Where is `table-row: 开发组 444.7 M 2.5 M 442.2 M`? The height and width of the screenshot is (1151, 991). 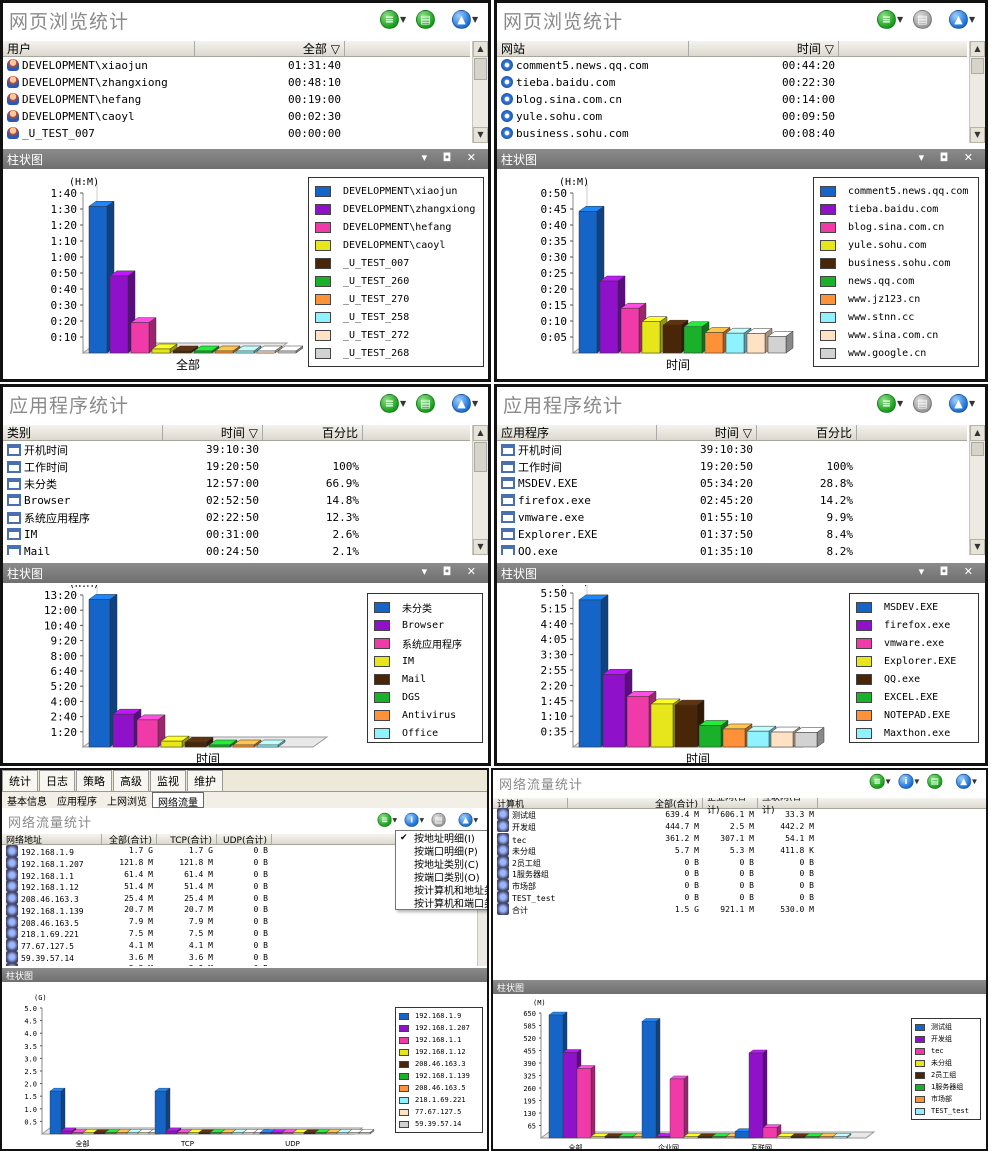 table-row: 开发组 444.7 M 2.5 M 442.2 M is located at coordinates (739, 826).